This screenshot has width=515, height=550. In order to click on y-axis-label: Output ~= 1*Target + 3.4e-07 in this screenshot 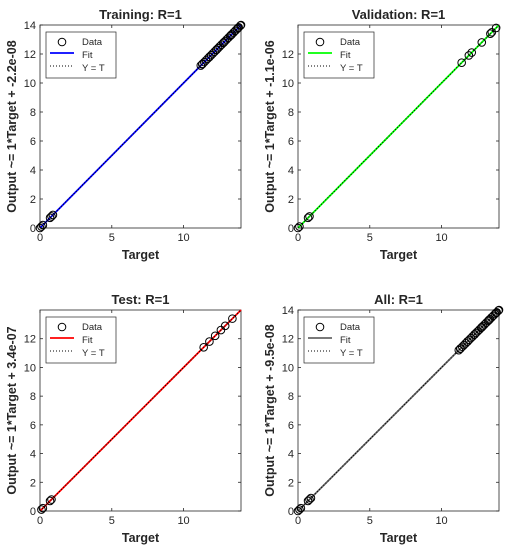, I will do `click(12, 410)`.